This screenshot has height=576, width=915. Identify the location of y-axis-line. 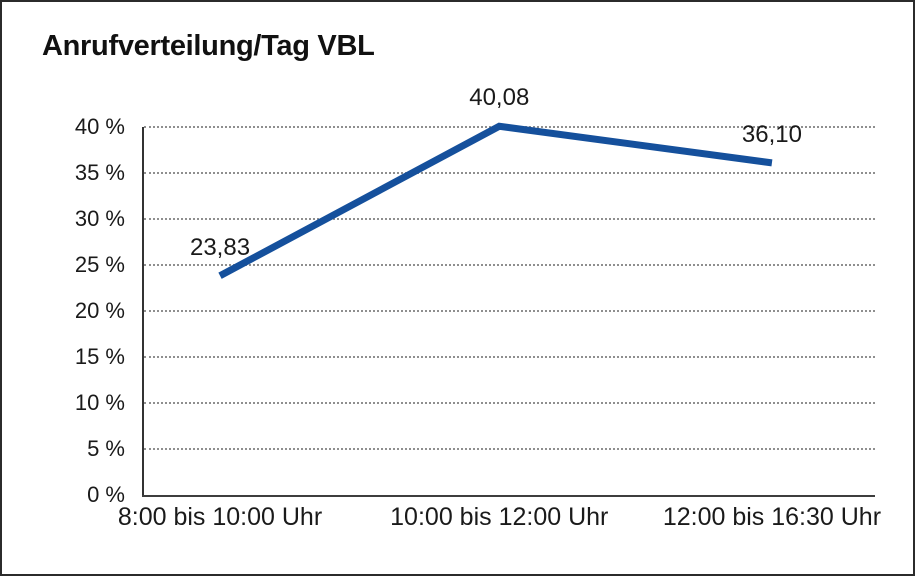
(143, 312).